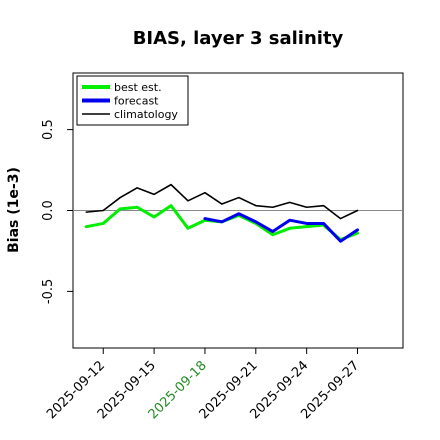 This screenshot has height=440, width=440. Describe the element at coordinates (48, 129) in the screenshot. I see `y-tick-label: 0.5` at that location.